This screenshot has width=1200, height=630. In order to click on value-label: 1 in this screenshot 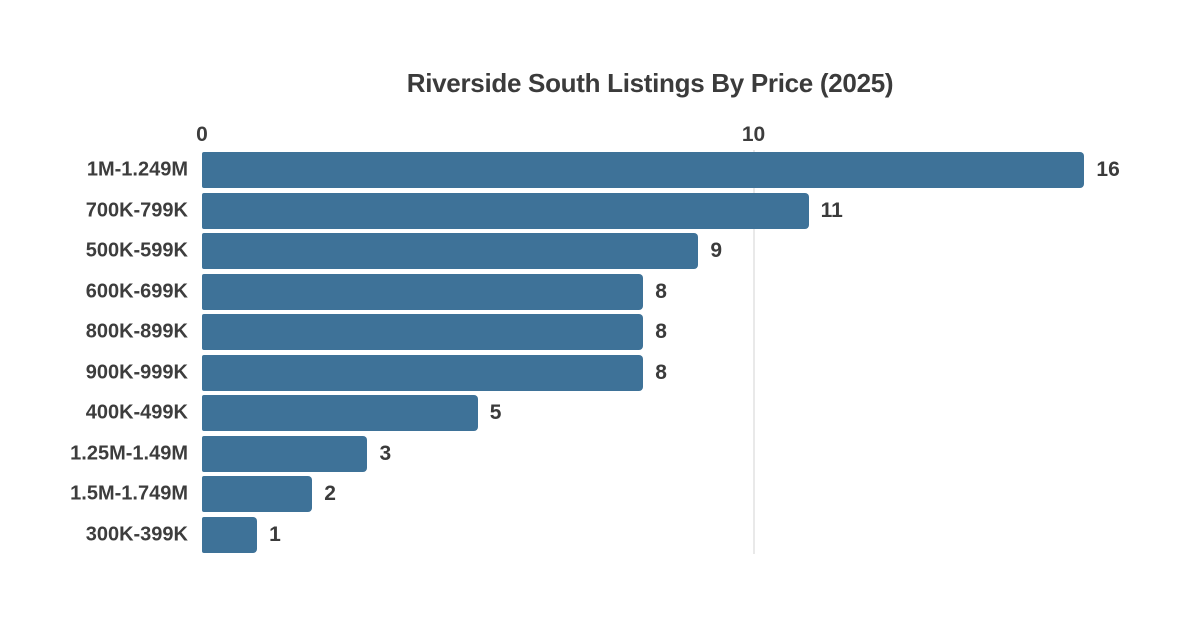, I will do `click(275, 534)`.